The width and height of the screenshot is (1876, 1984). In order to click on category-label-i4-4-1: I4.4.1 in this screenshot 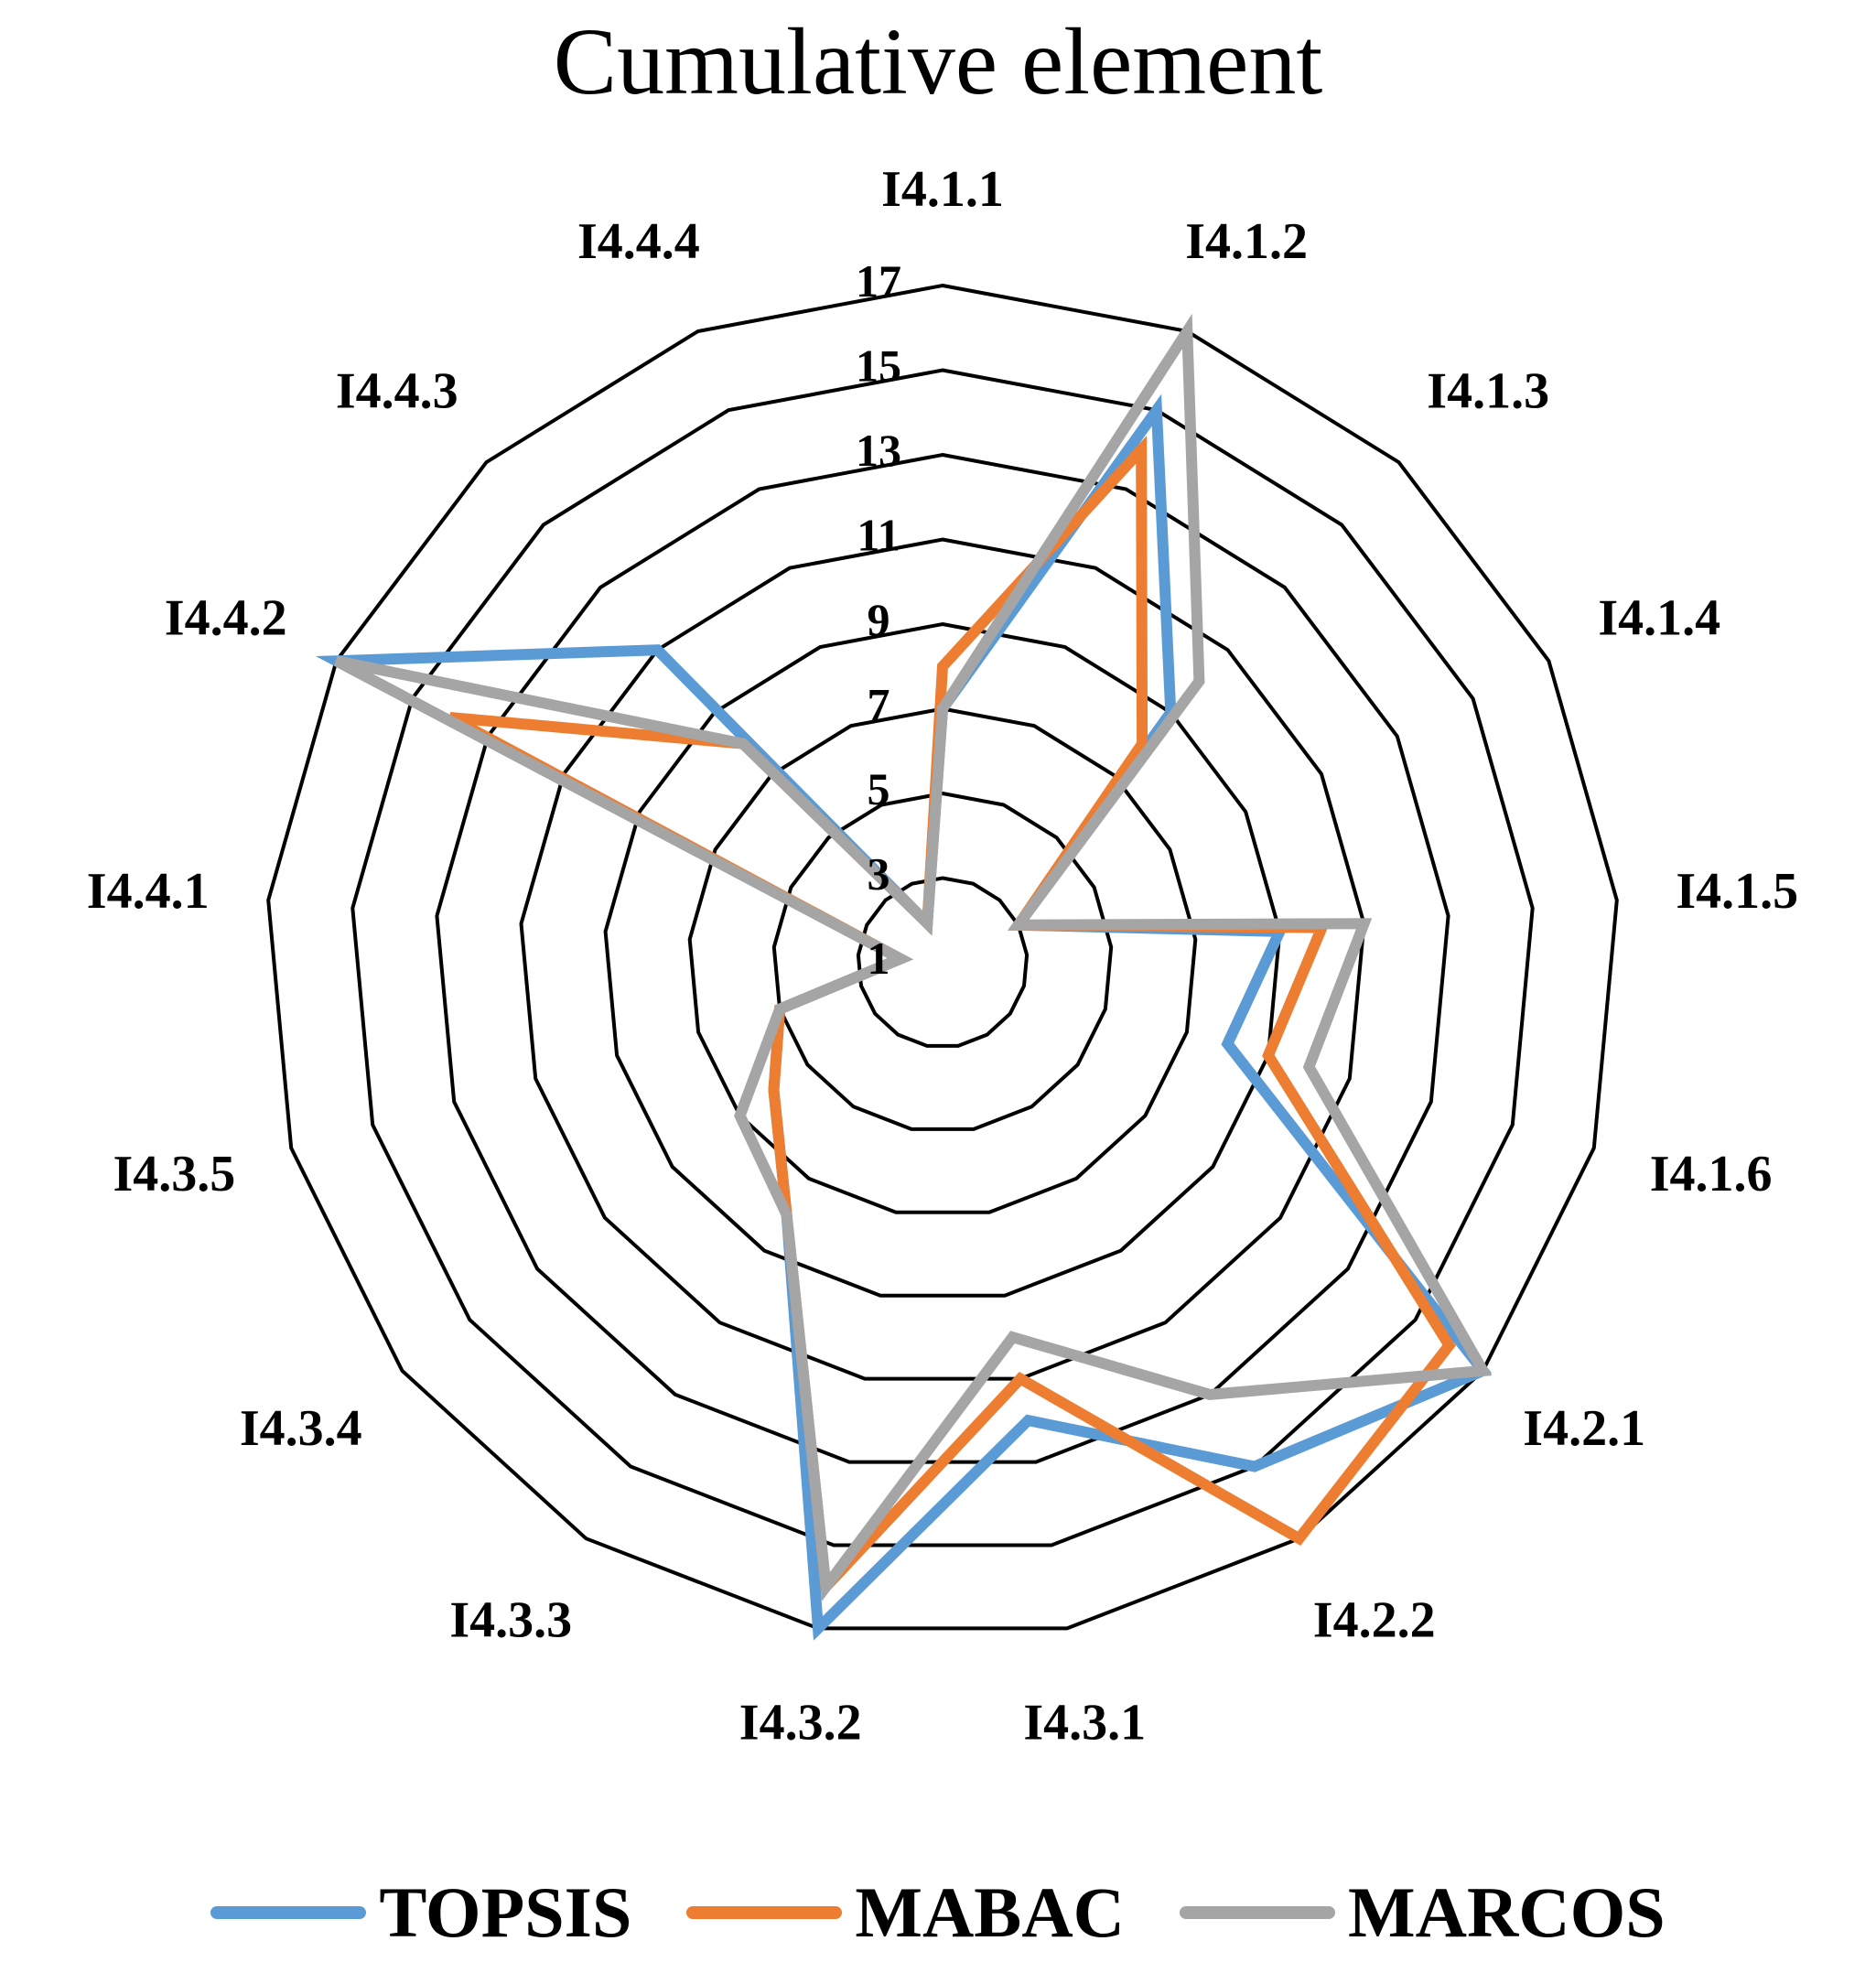, I will do `click(149, 891)`.